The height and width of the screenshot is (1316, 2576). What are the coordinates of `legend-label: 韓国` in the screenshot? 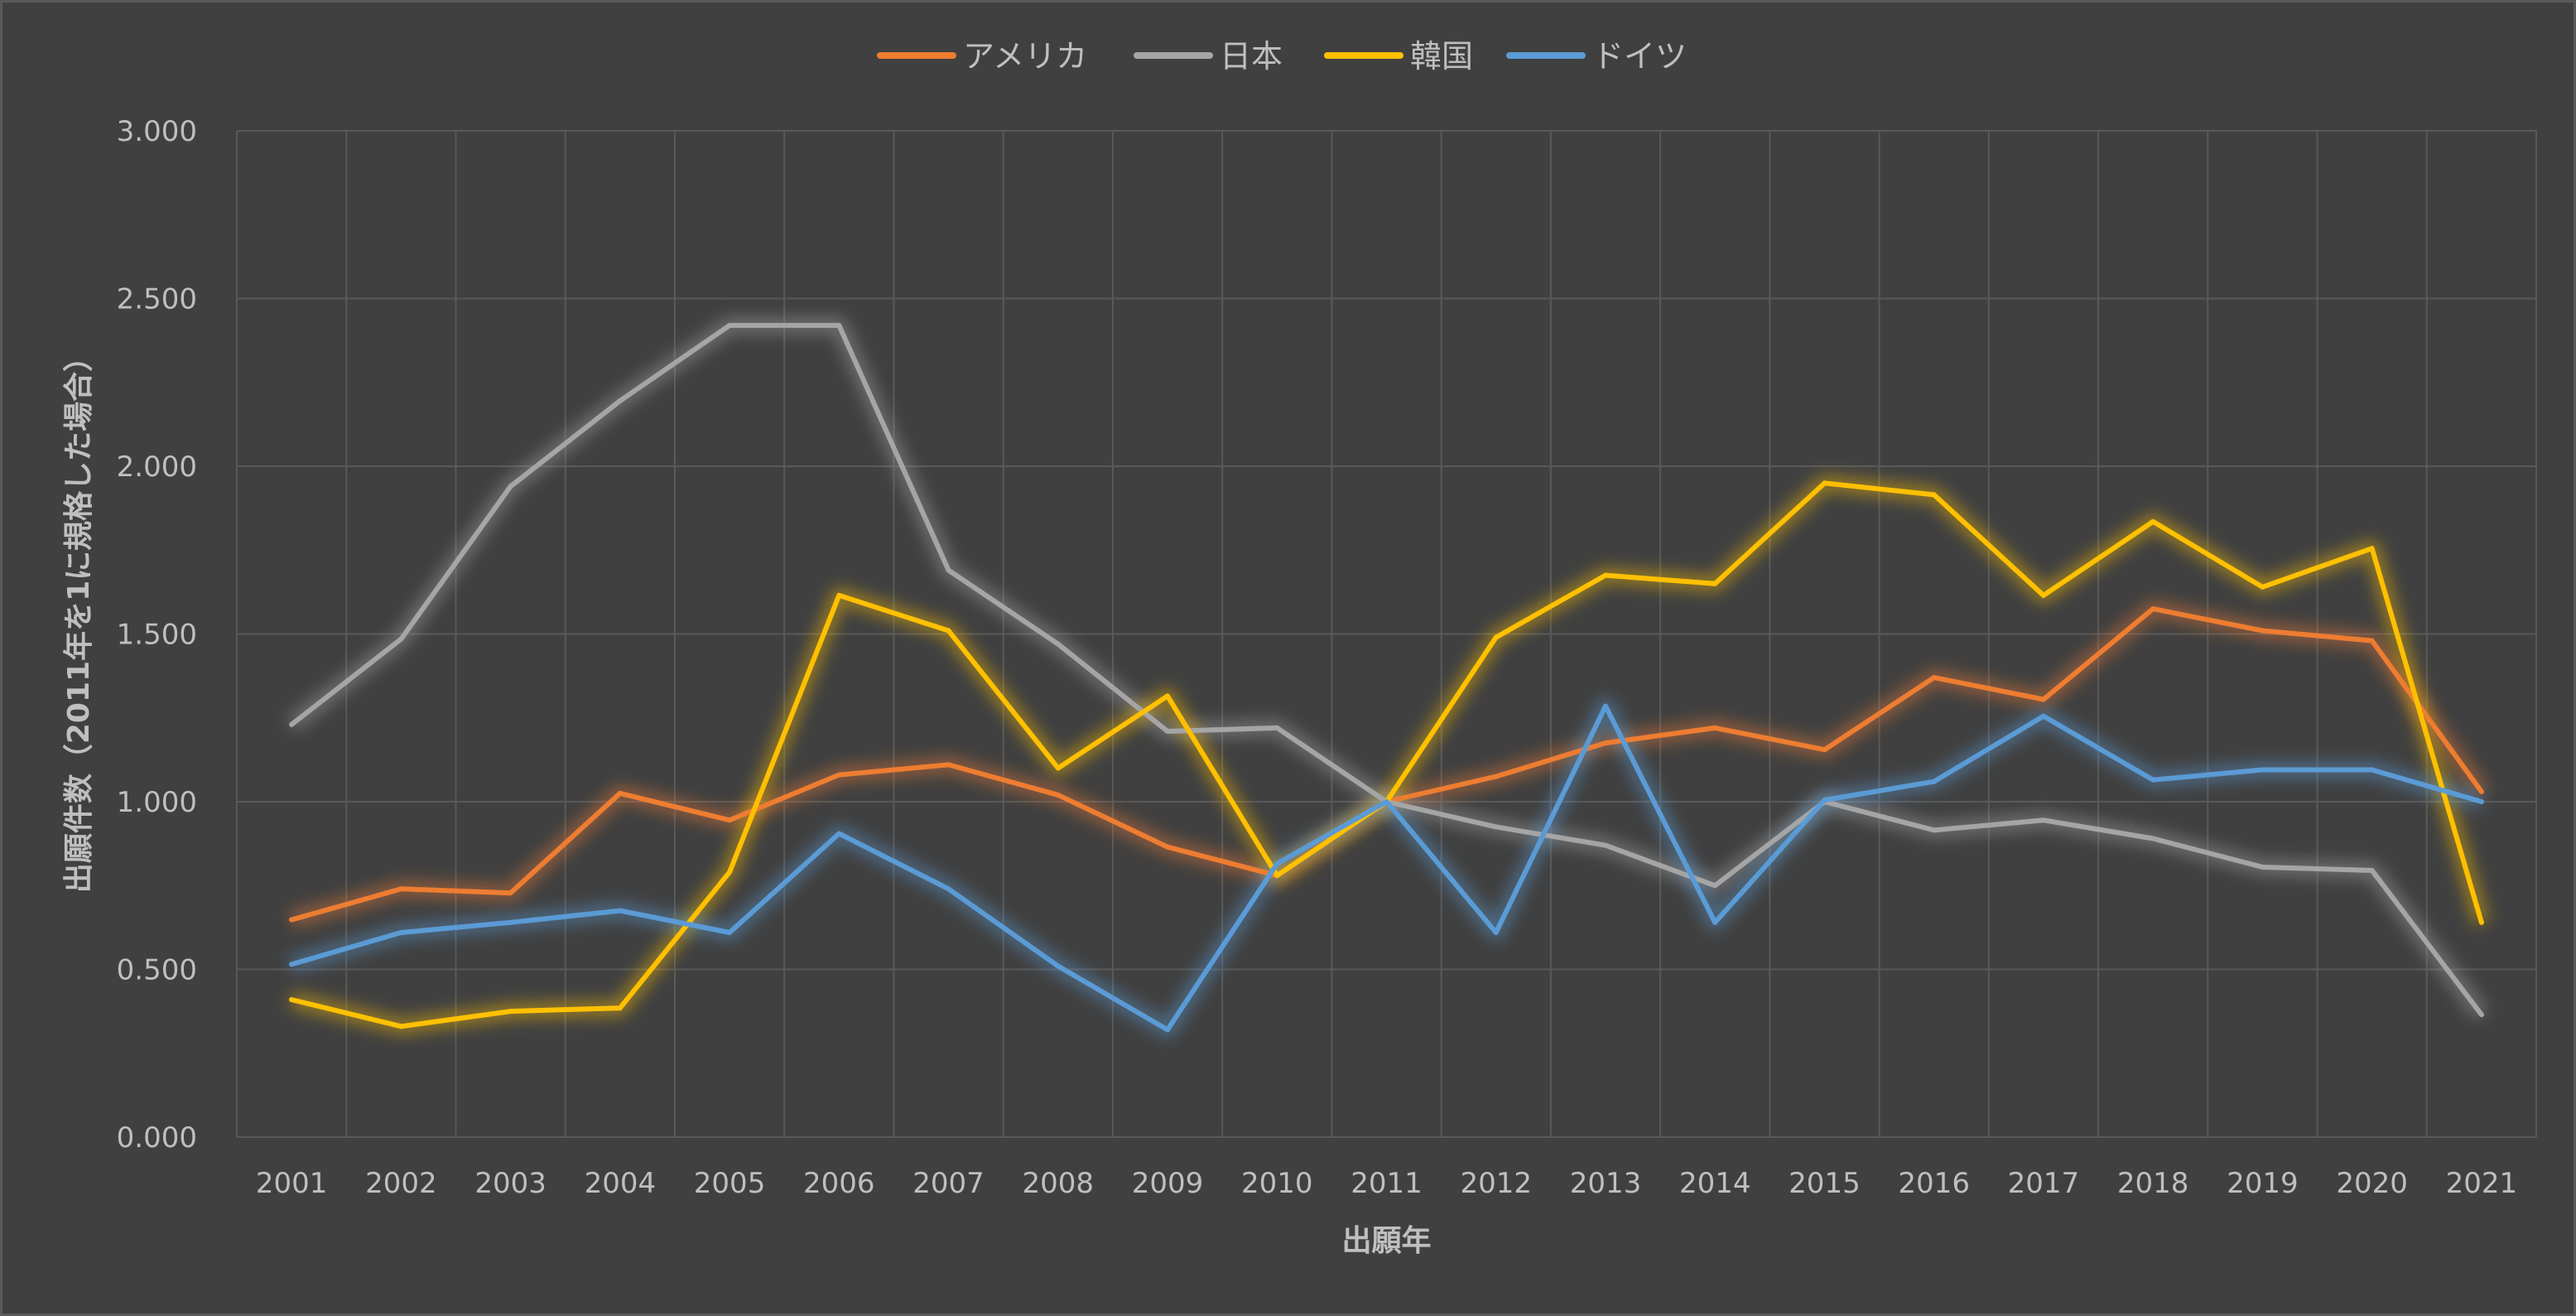 It's located at (1441, 56).